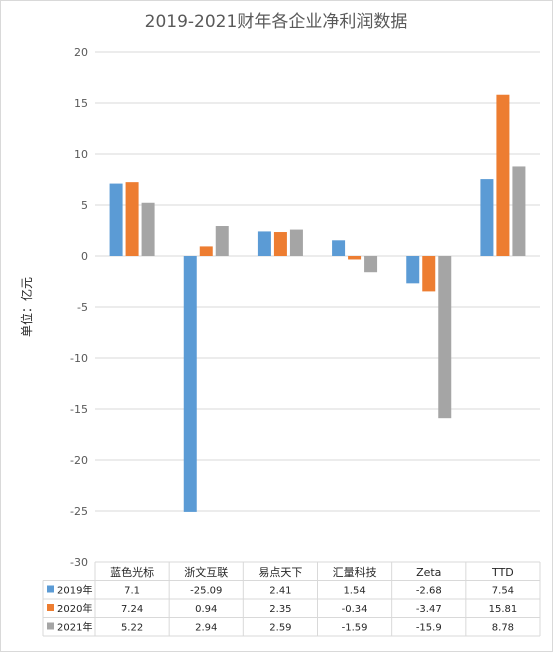  What do you see at coordinates (132, 572) in the screenshot?
I see `x-category-label: 蓝色光标` at bounding box center [132, 572].